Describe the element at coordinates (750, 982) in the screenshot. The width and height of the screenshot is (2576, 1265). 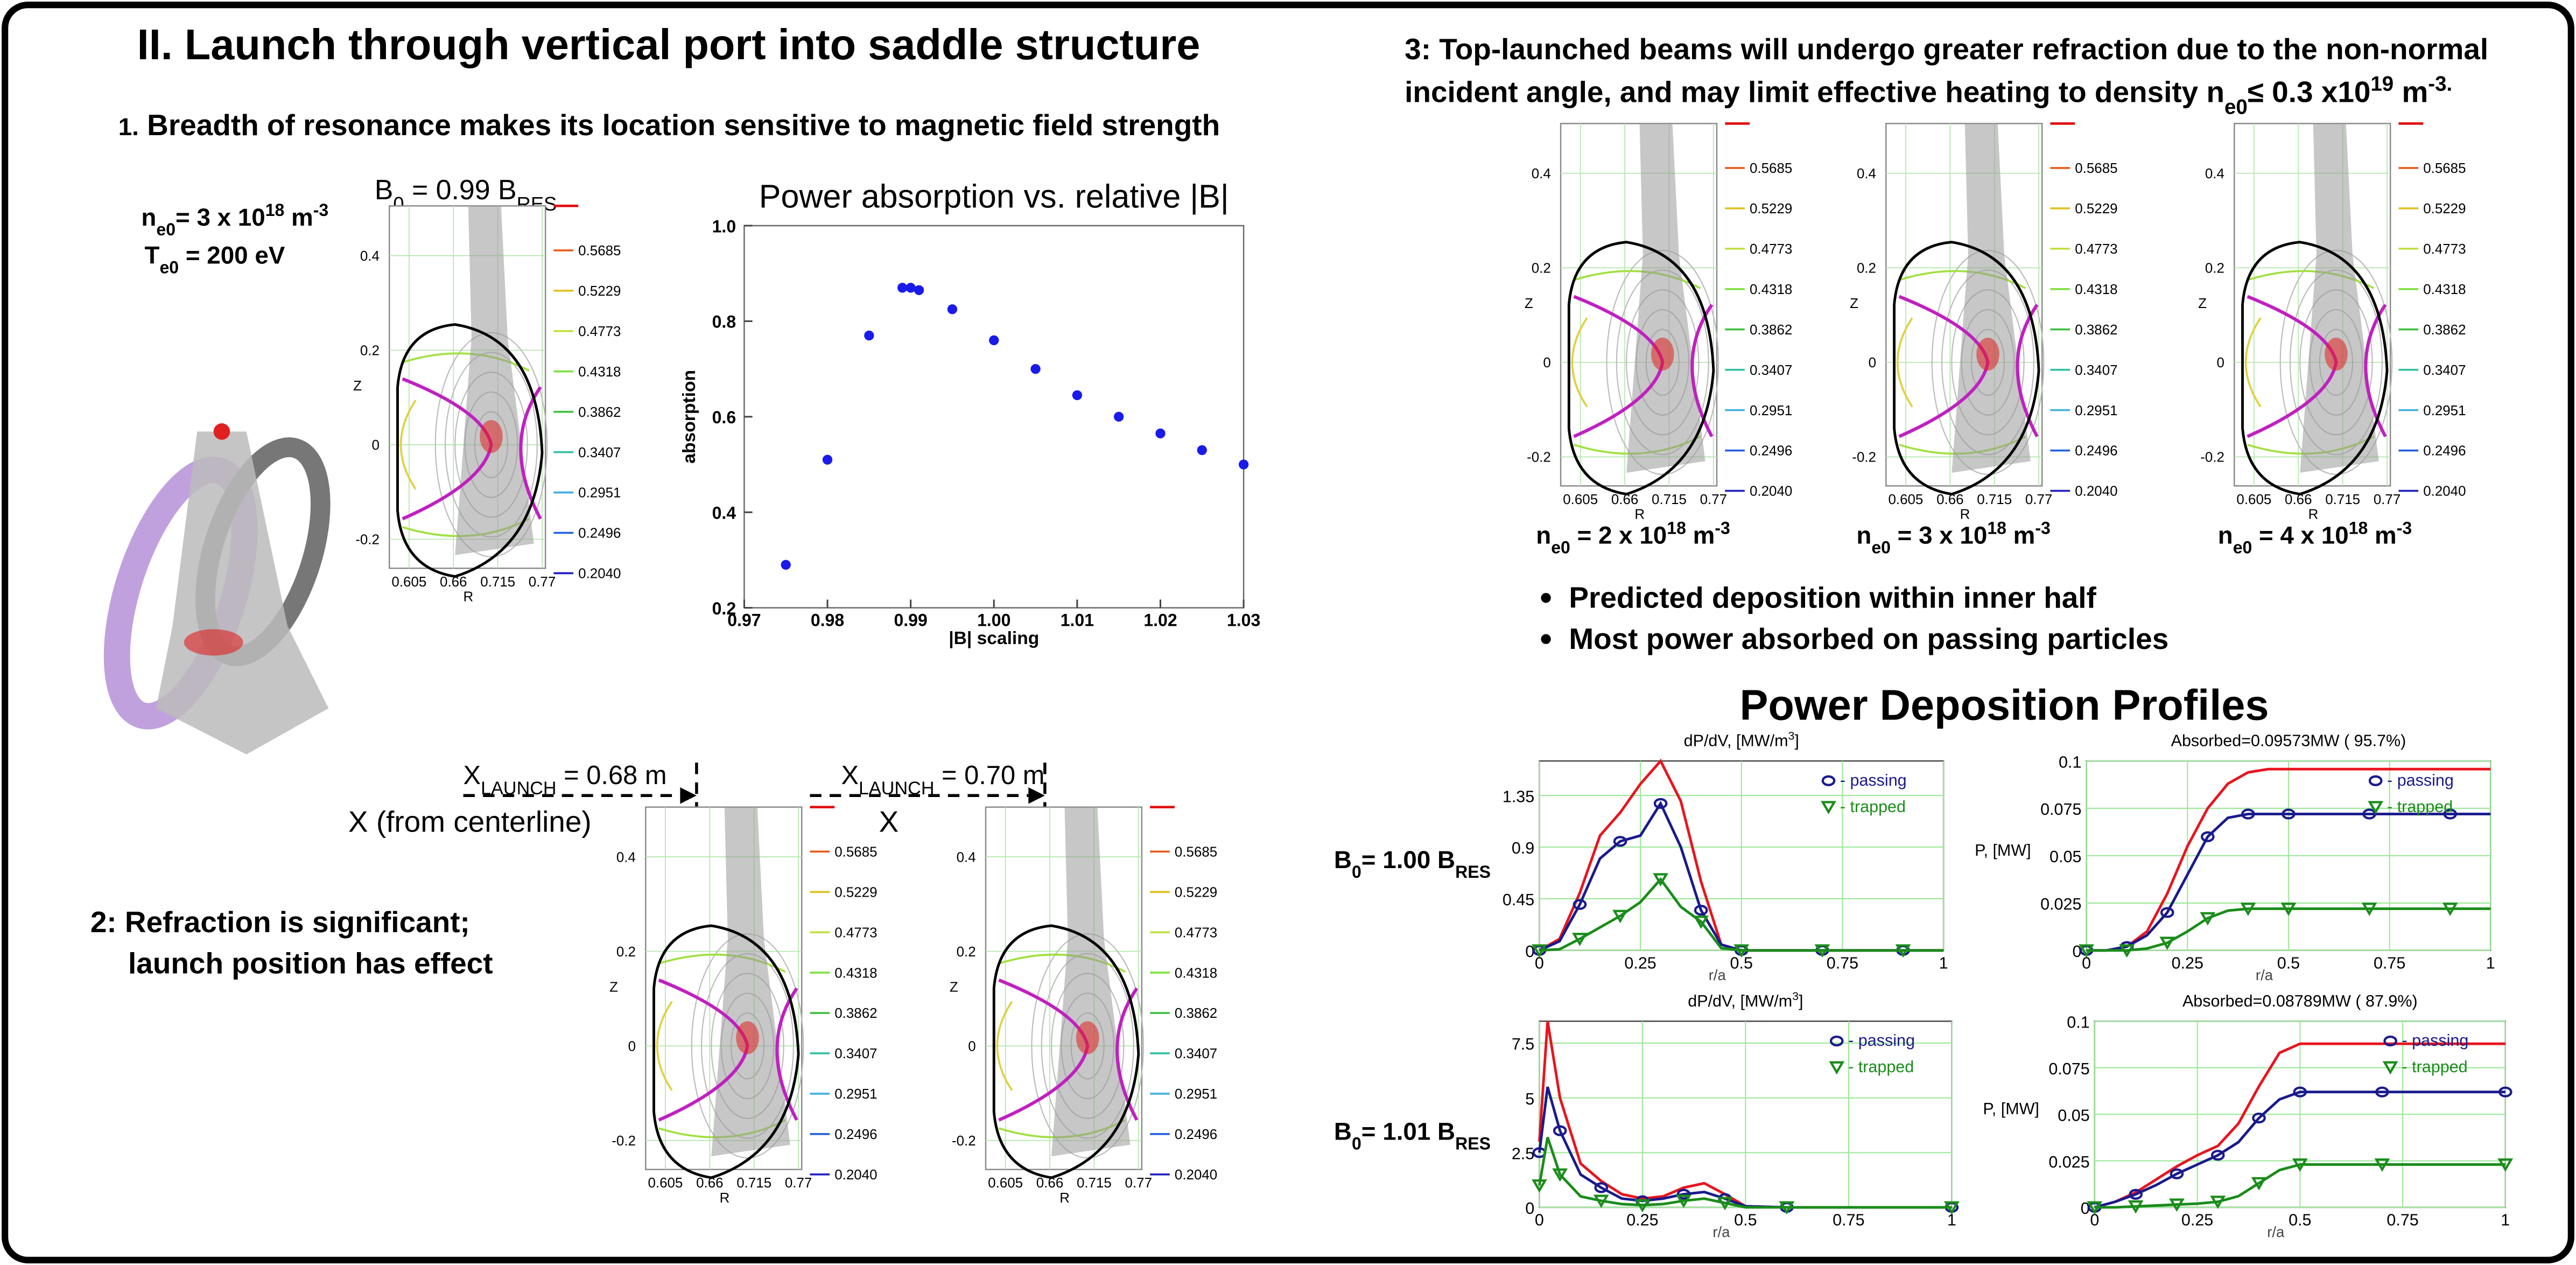
I see `ray-beam` at that location.